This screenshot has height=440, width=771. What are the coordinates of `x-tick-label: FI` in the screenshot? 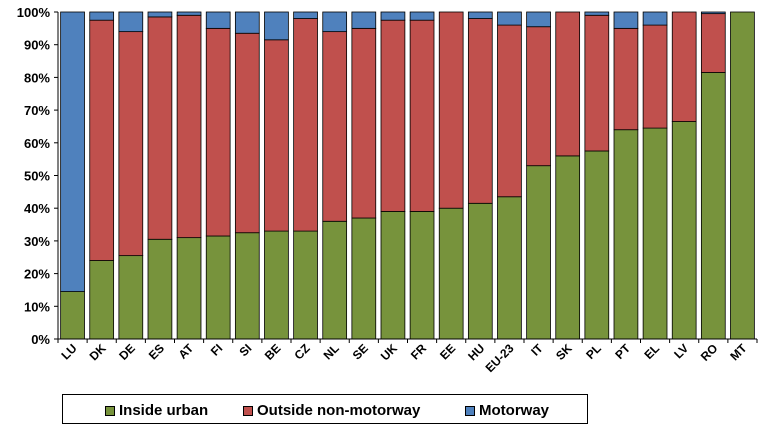 It's located at (216, 349).